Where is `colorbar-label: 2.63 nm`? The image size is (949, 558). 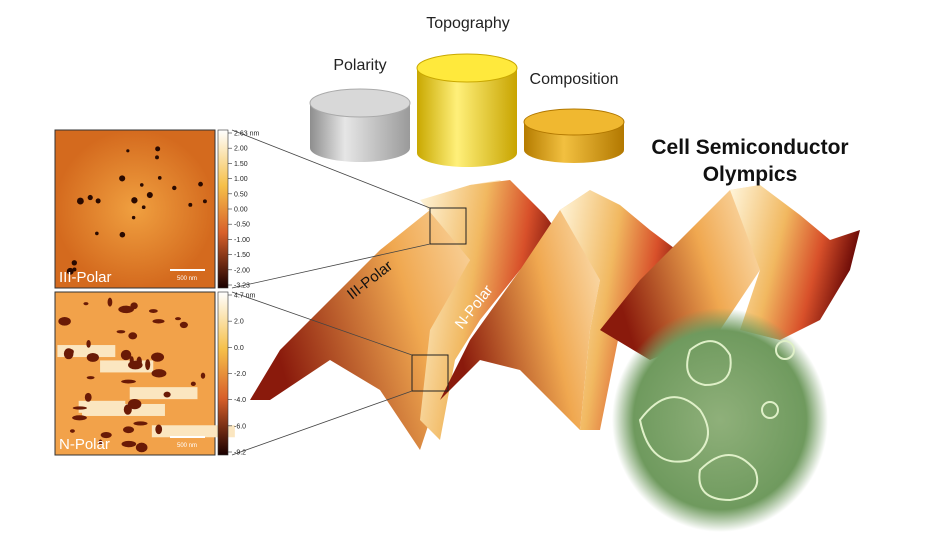 colorbar-label: 2.63 nm is located at coordinates (246, 134).